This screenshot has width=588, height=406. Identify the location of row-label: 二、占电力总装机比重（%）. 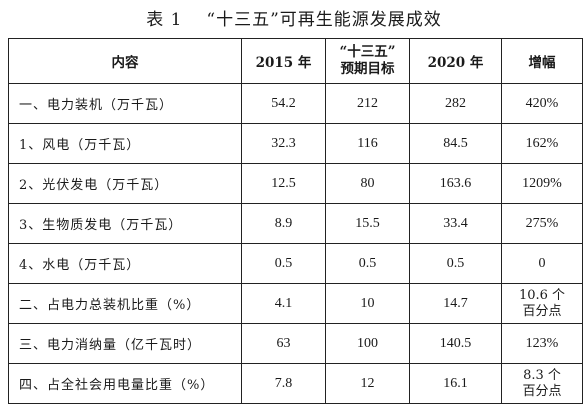
(125, 303).